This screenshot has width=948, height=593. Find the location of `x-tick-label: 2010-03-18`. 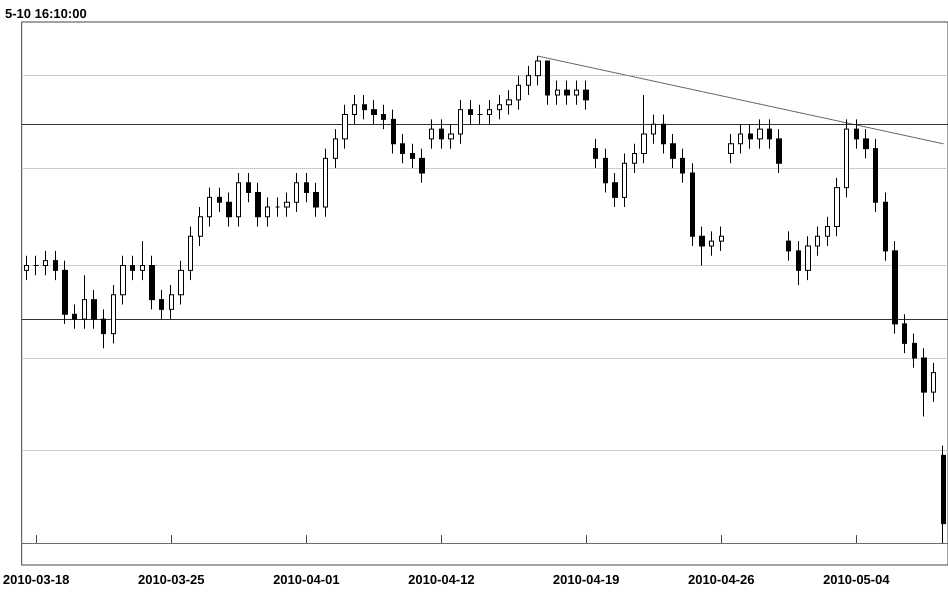

x-tick-label: 2010-03-18 is located at coordinates (36, 579).